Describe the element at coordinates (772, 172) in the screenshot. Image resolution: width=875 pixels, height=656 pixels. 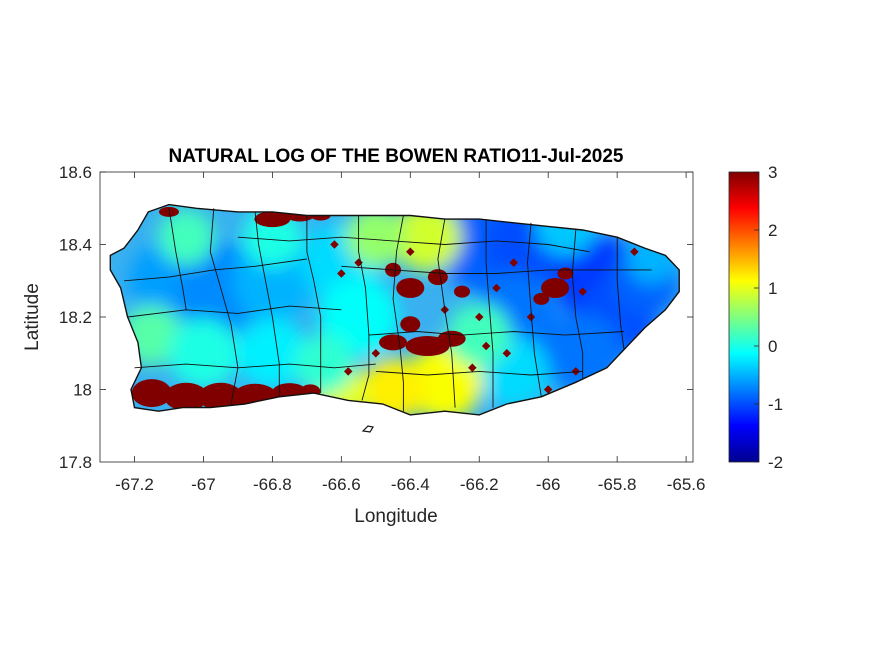
I see `colorbar-tick-label: 3` at that location.